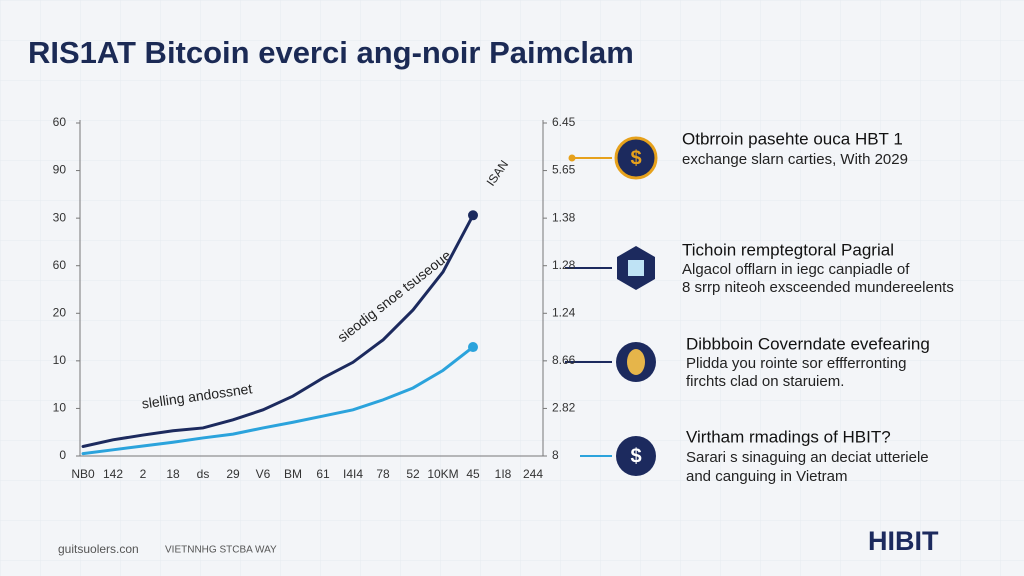 This screenshot has height=576, width=1024. Describe the element at coordinates (353, 474) in the screenshot. I see `x-tick-label: I4I4` at that location.